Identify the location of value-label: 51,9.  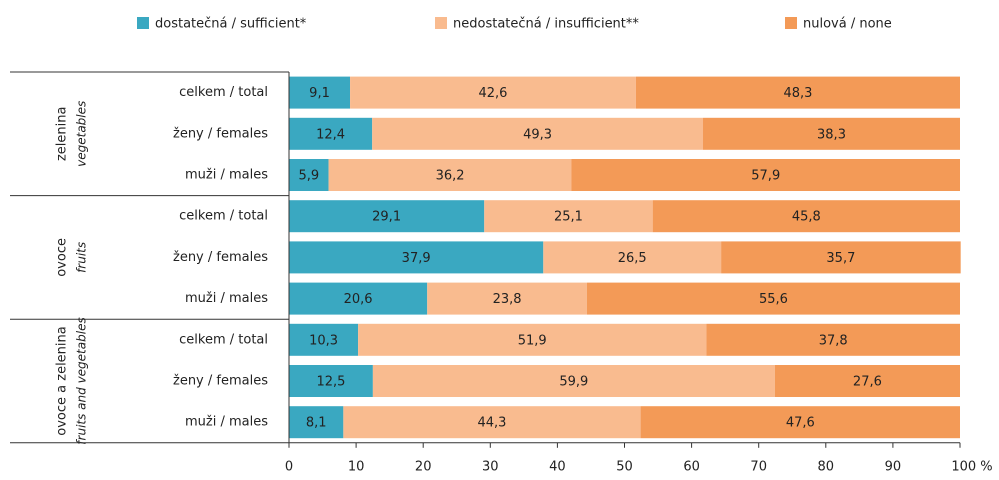
(532, 340).